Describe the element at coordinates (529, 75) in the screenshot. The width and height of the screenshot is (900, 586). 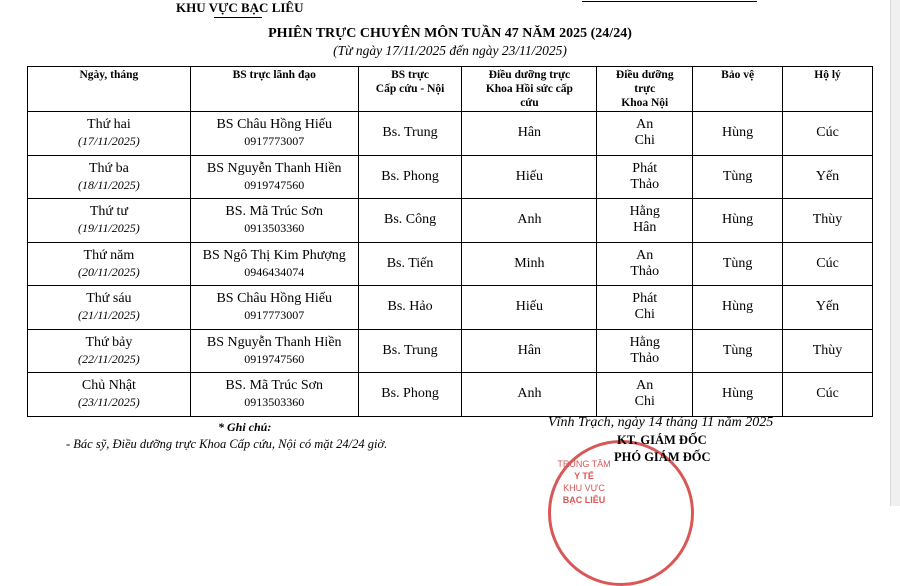
I see `column-header-line: Điều dưỡng trực` at that location.